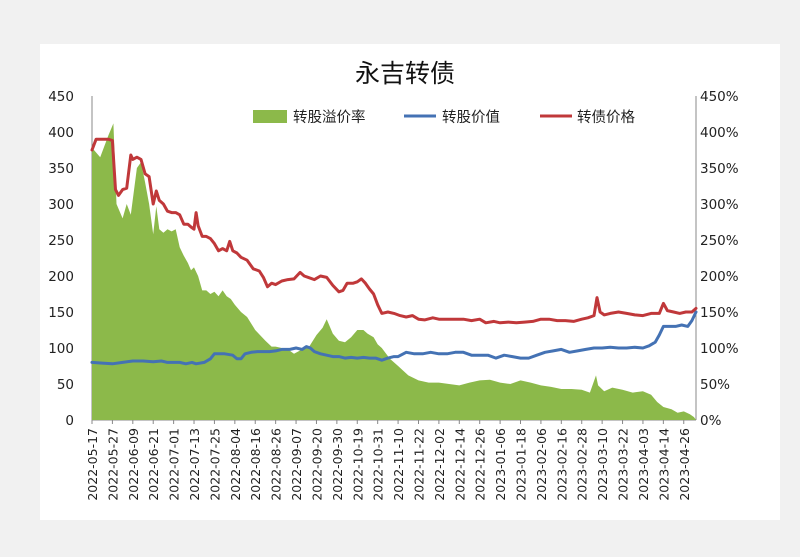 The height and width of the screenshot is (557, 800). I want to click on x-tick-label: 2022-11-22, so click(418, 464).